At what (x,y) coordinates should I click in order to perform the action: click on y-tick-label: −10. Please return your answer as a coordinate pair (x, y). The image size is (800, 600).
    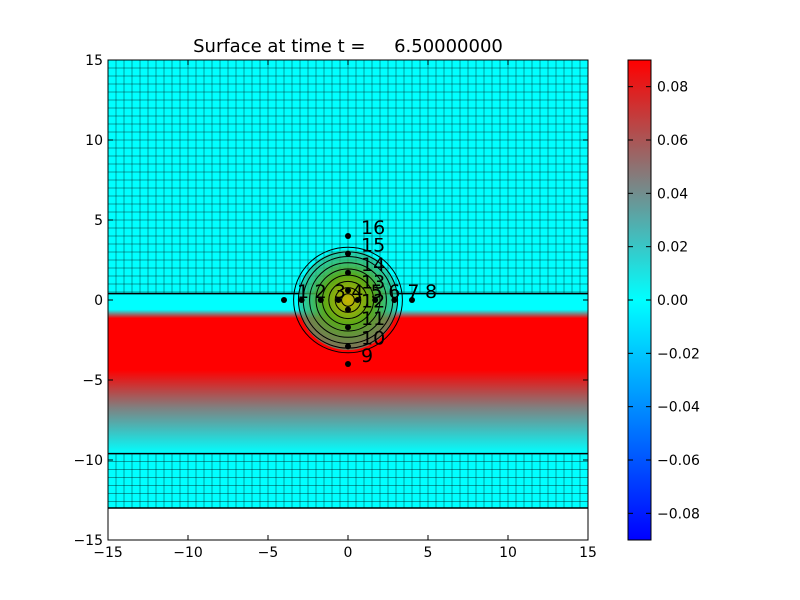
    Looking at the image, I should click on (88, 461).